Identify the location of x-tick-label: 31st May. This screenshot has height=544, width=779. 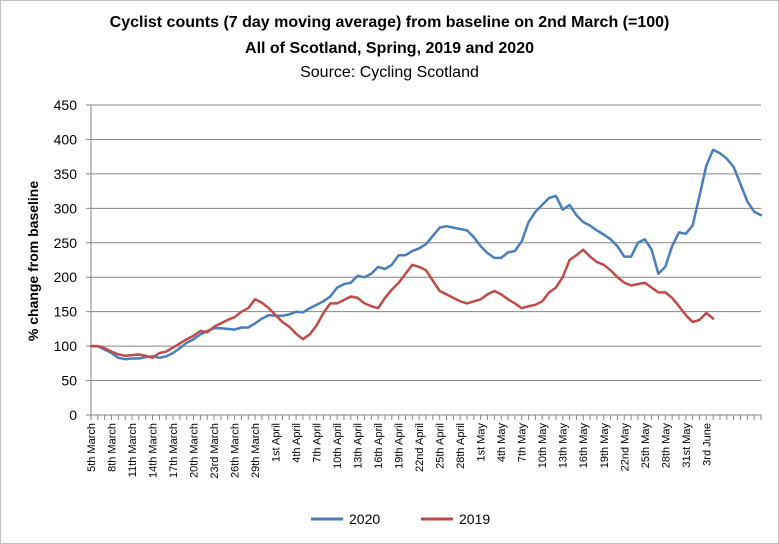
(687, 445).